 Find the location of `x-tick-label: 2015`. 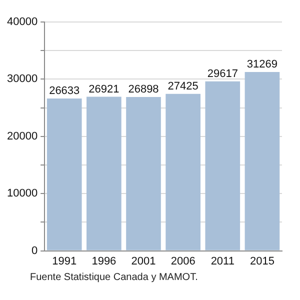

x-tick-label: 2015 is located at coordinates (262, 261).